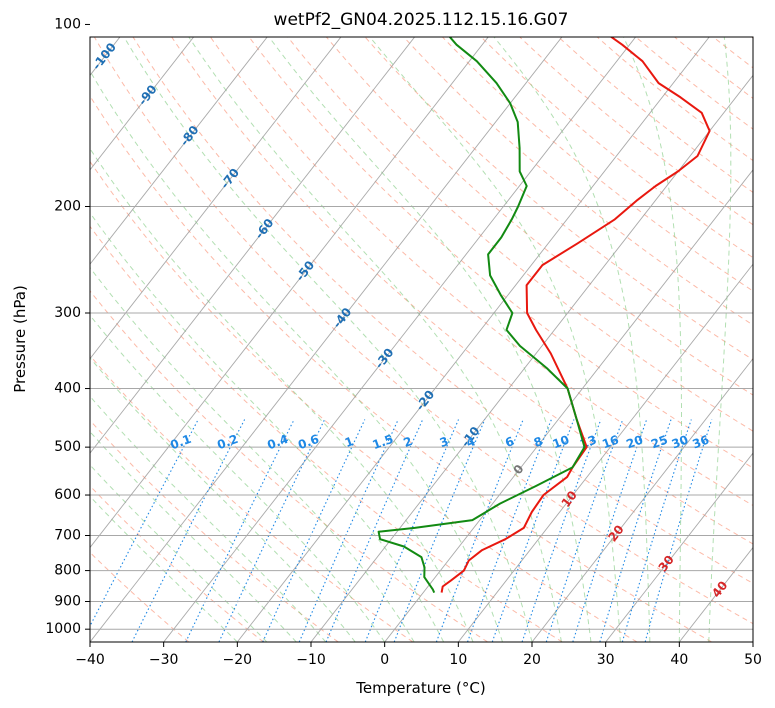  What do you see at coordinates (561, 442) in the screenshot?
I see `mixing-ratio-label: 10` at bounding box center [561, 442].